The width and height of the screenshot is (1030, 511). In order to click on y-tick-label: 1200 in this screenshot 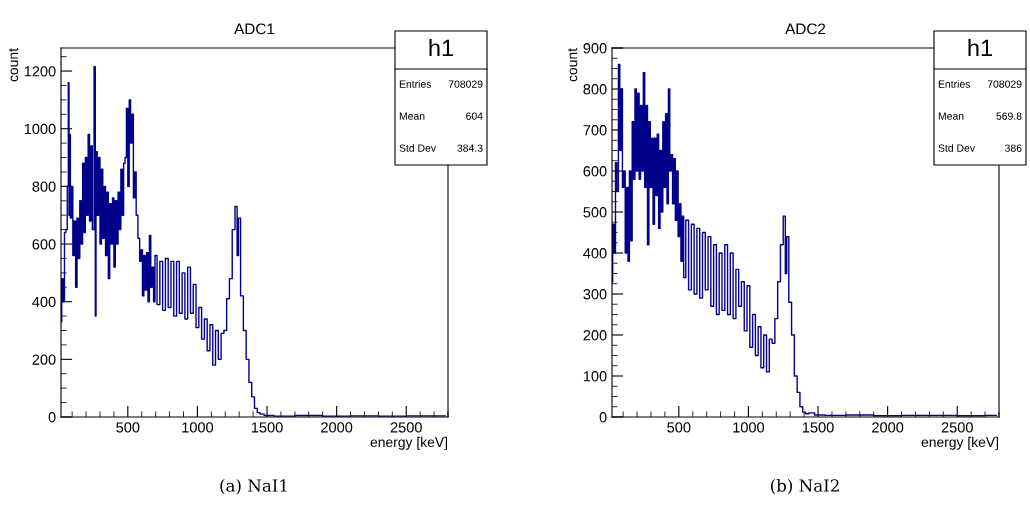, I will do `click(40, 71)`.